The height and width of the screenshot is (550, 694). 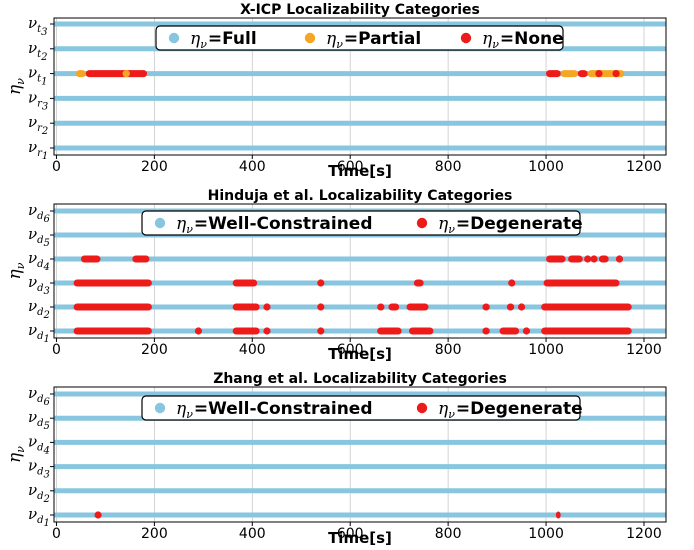 I want to click on y-tick-label: νr3, so click(x=38, y=100).